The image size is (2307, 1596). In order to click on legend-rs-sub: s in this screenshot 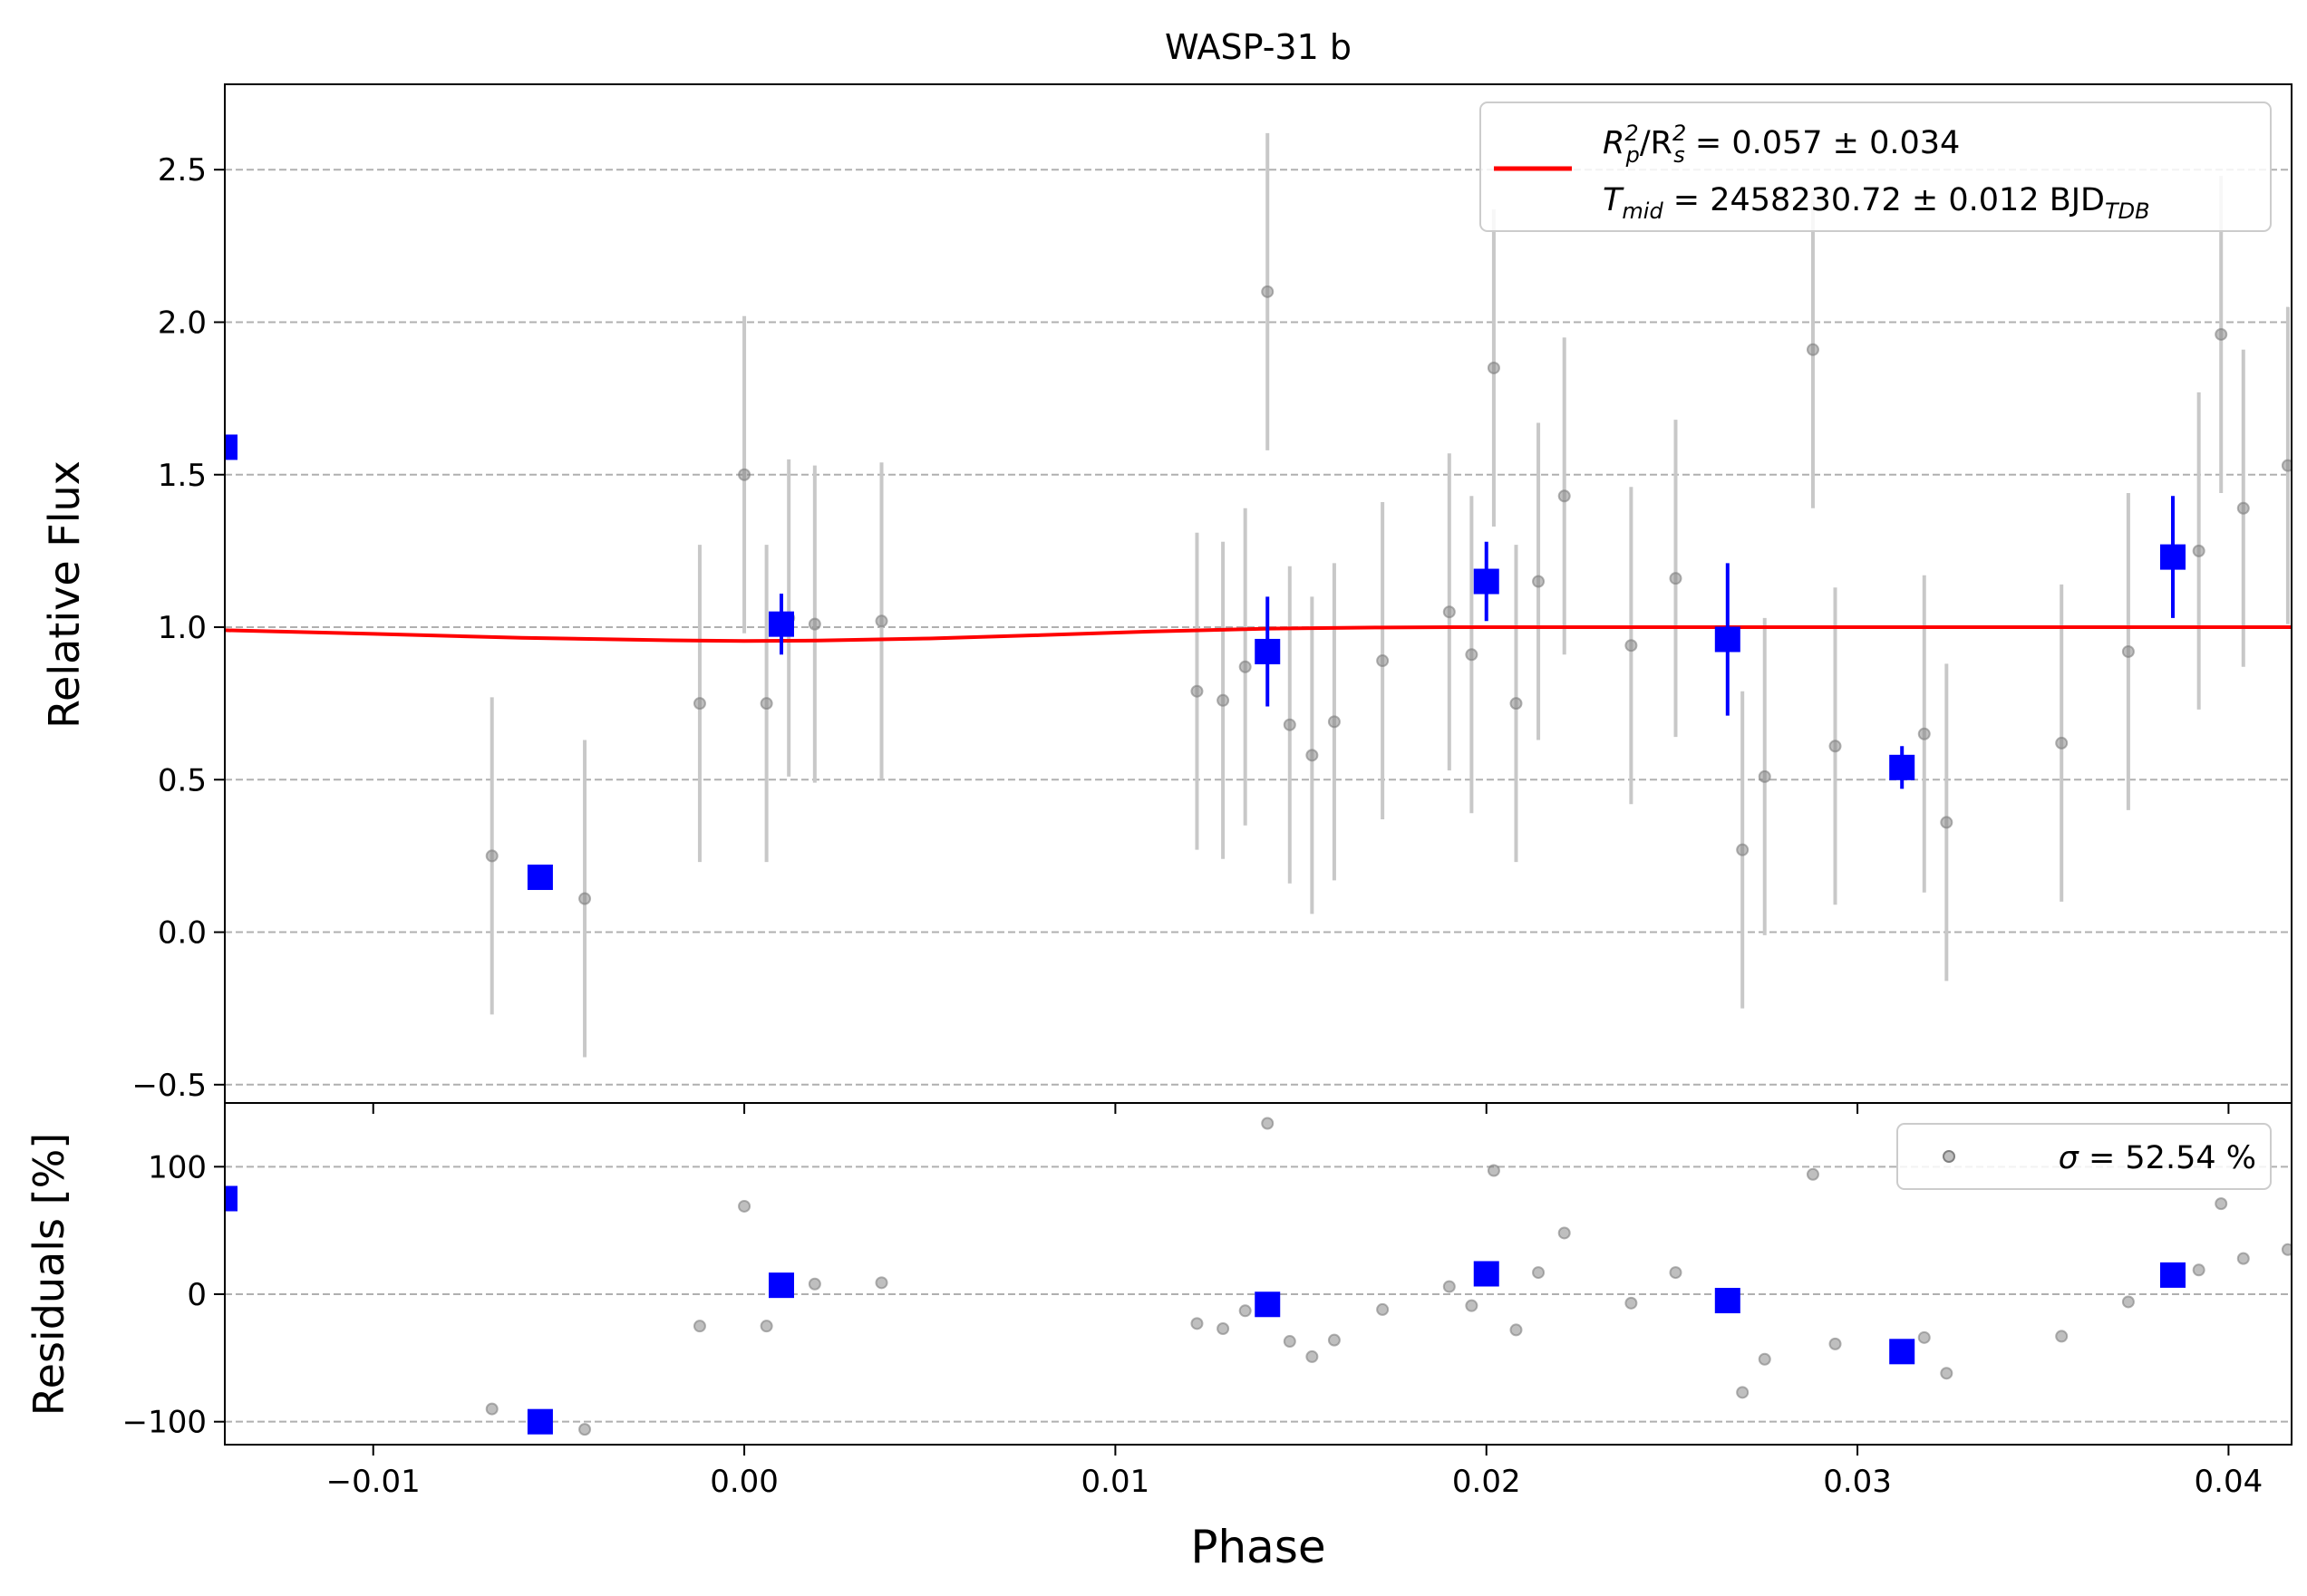, I will do `click(1679, 155)`.